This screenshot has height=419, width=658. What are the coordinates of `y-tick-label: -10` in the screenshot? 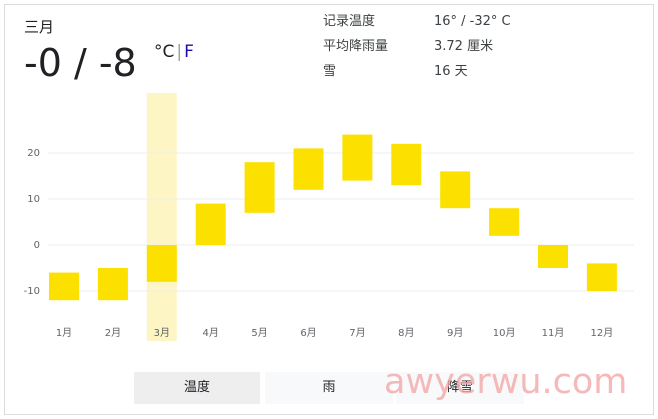 It's located at (32, 291).